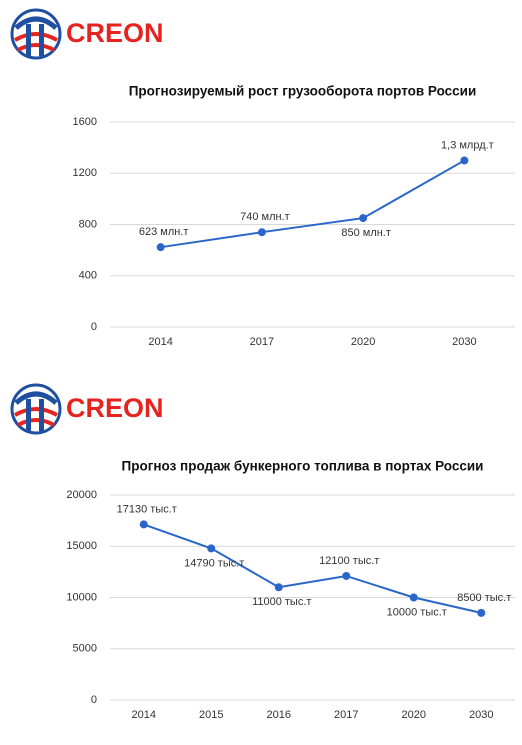 This screenshot has height=745, width=522. I want to click on data-label: 1,3 млрд.т, so click(467, 145).